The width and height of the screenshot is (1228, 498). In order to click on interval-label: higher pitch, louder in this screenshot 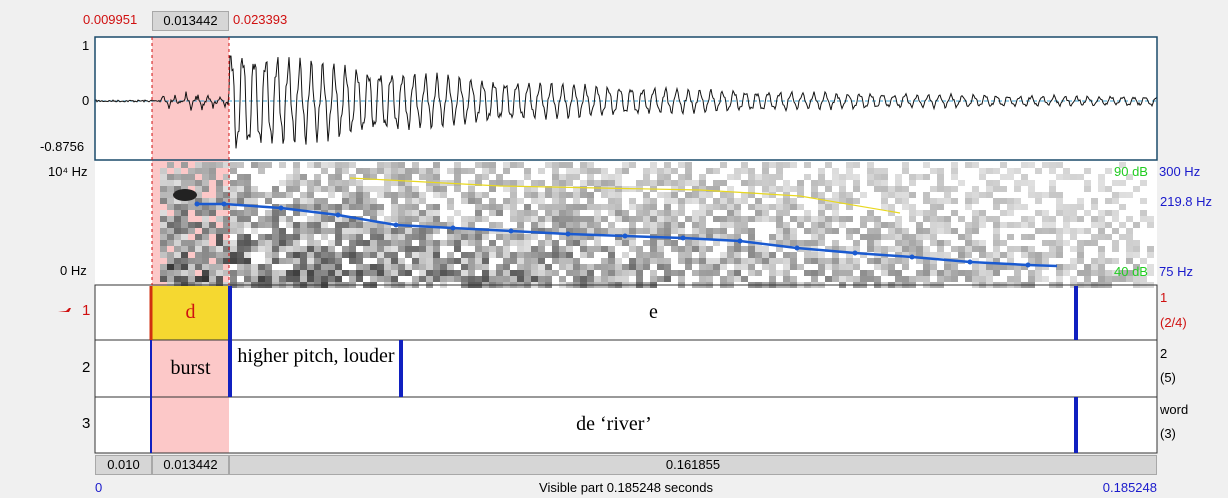, I will do `click(316, 356)`.